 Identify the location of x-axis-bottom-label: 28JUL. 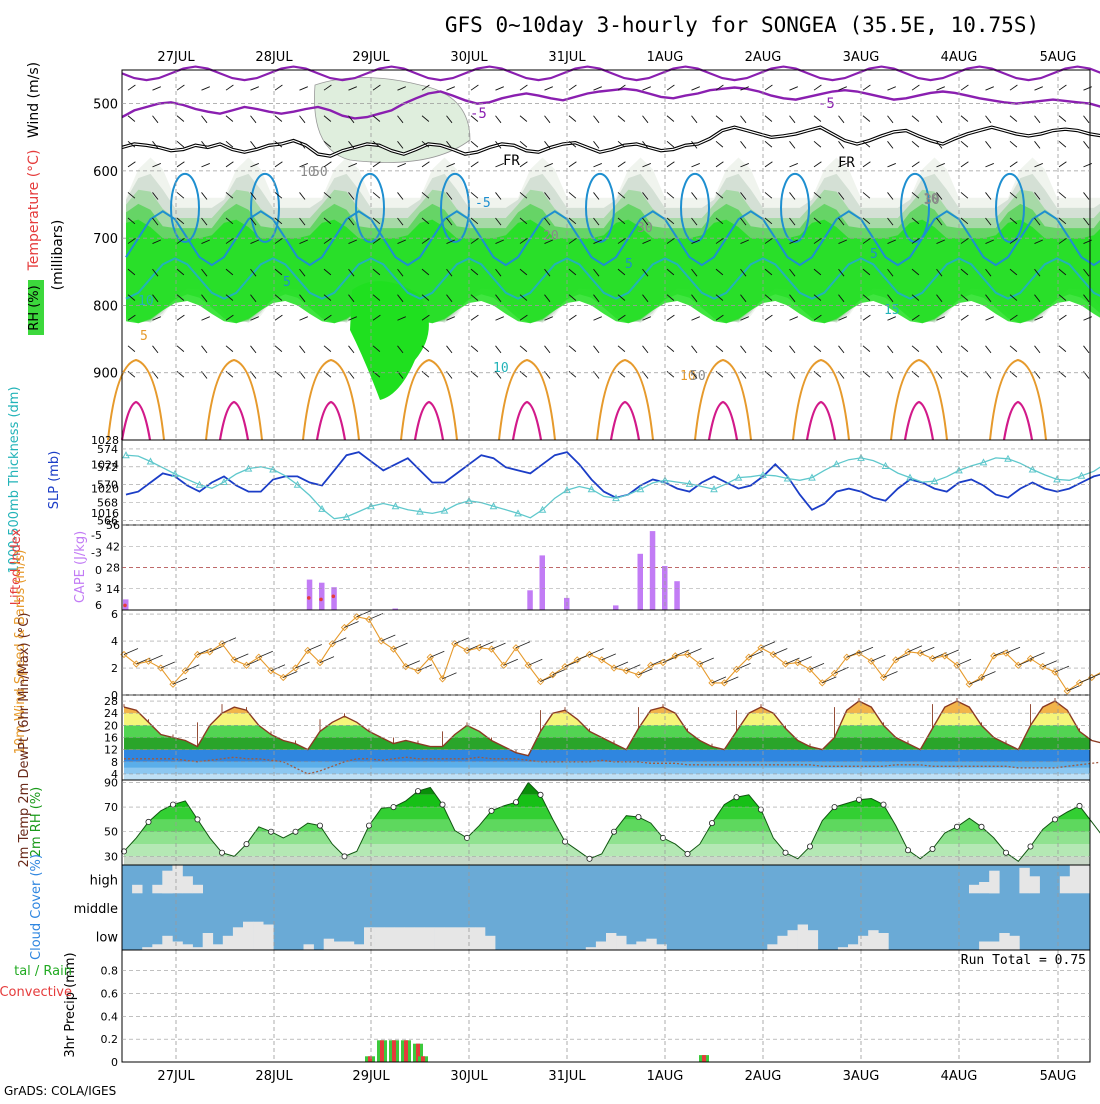
(274, 1076).